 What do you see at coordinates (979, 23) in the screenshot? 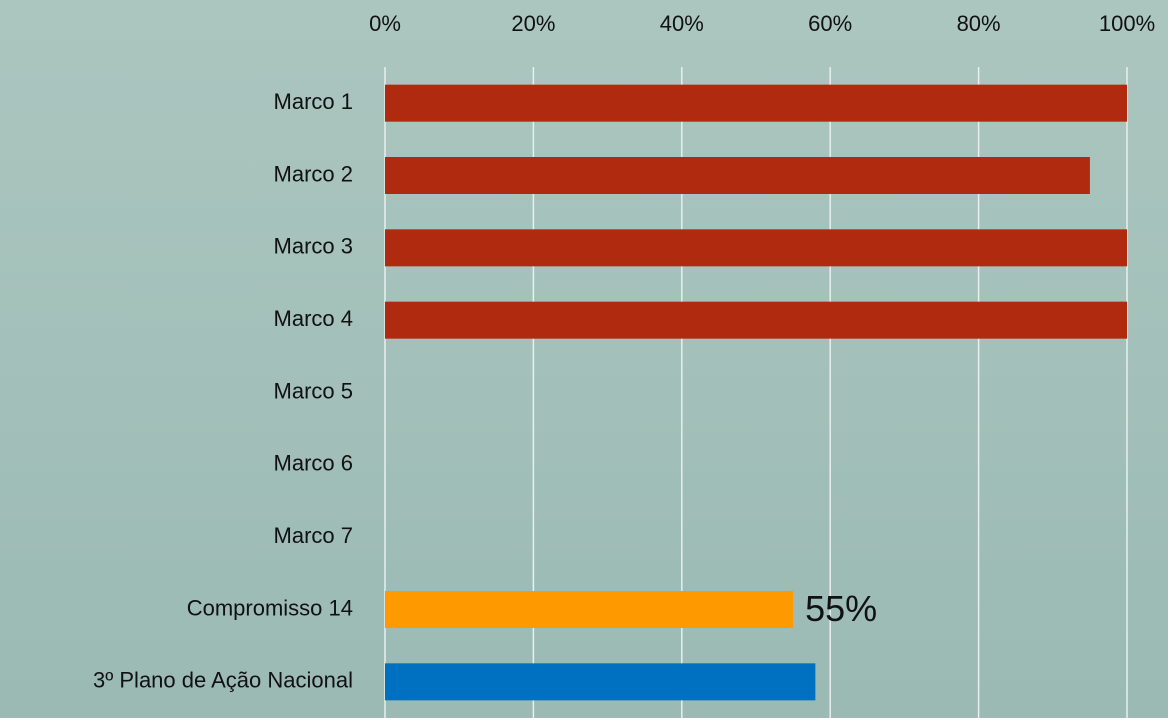
I see `x-tick-label: 80%` at bounding box center [979, 23].